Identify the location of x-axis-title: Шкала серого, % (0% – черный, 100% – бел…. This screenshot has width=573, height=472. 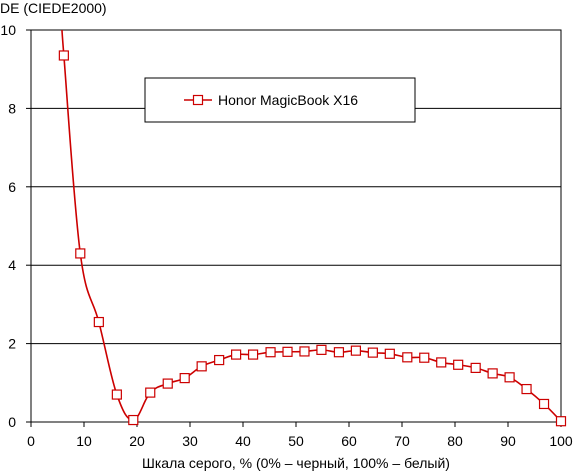
(296, 463).